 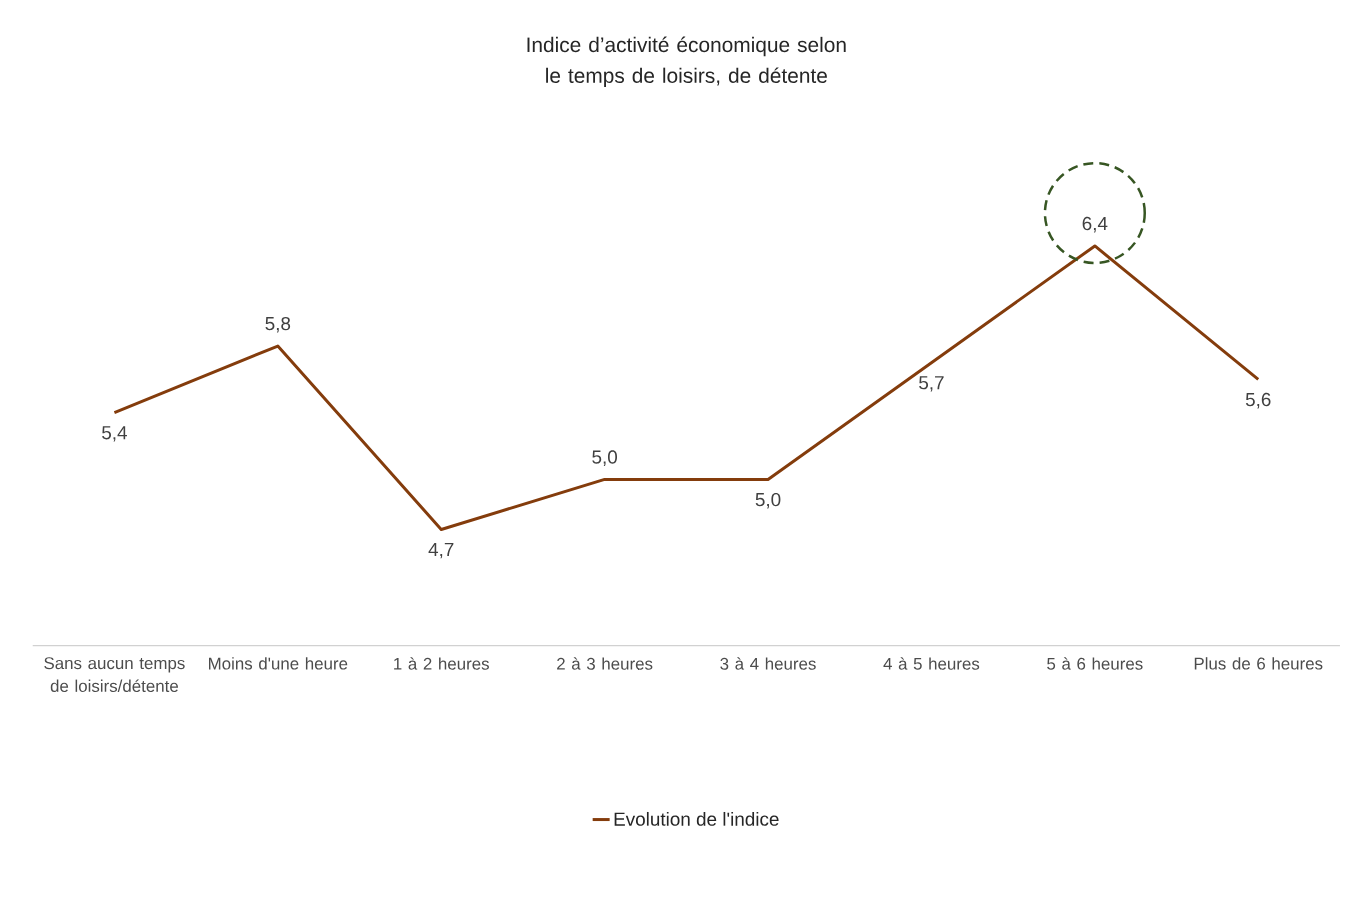 I want to click on x-tick-label: 4 à 5 heures, so click(x=931, y=663).